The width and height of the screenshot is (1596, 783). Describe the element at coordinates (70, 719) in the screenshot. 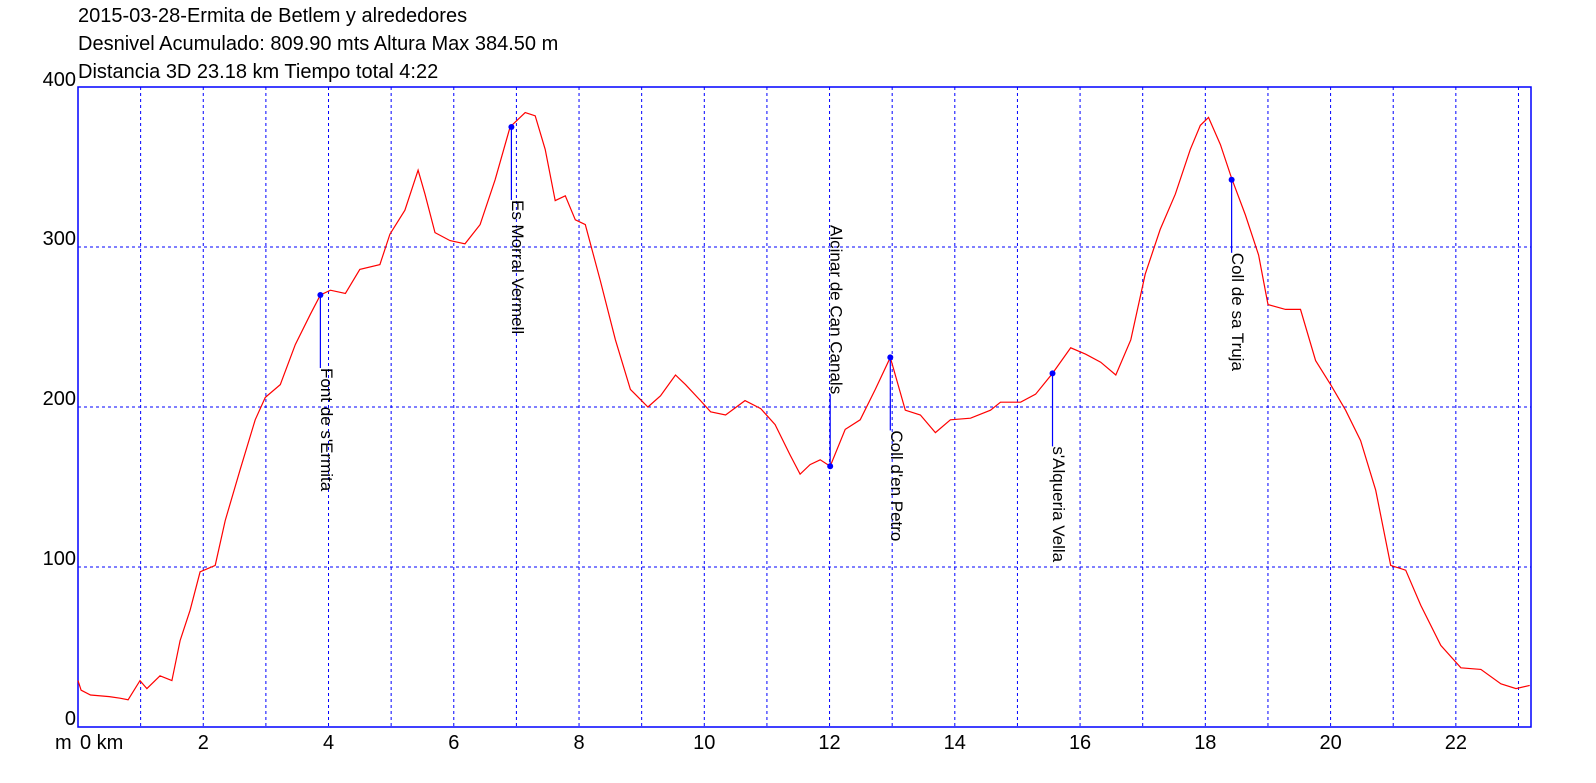

I see `y-tick-label: 0` at that location.